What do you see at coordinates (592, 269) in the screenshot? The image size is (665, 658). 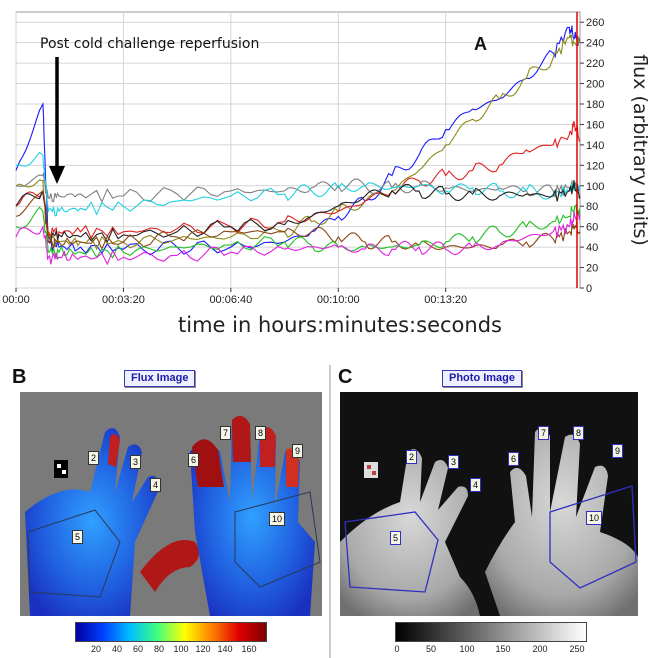 I see `y-tick-label: 20` at bounding box center [592, 269].